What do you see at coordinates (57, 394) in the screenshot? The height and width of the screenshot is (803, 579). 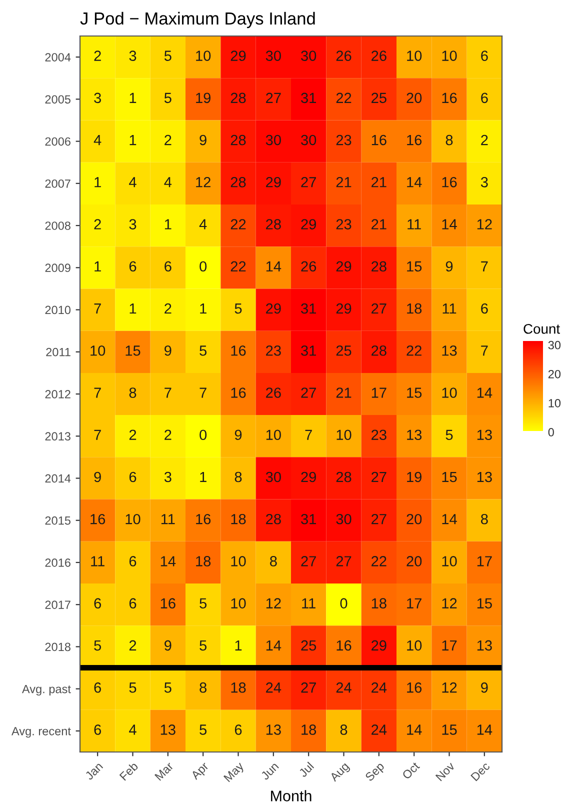 I see `y-tick-label: 2012` at bounding box center [57, 394].